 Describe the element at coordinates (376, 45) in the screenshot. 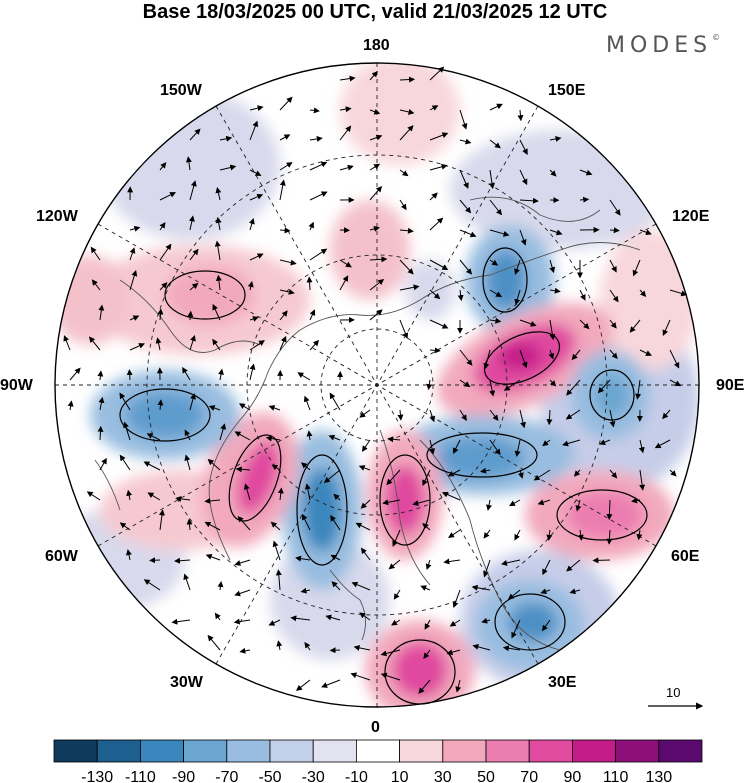

I see `lon-label-180: 180` at that location.